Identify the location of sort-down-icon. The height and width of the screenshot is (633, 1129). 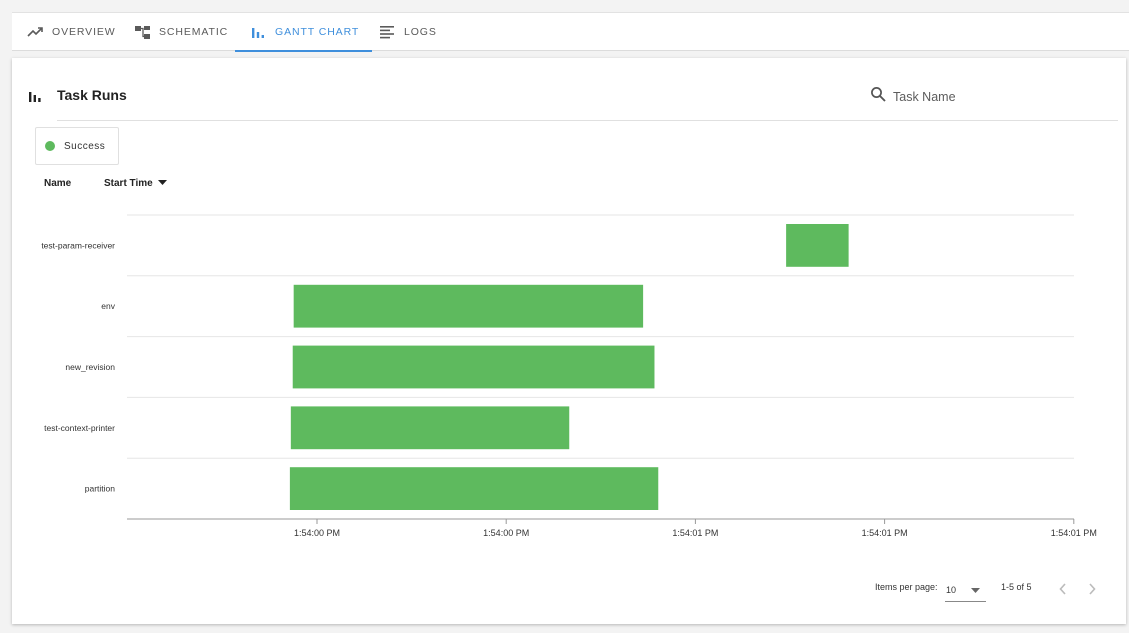
(162, 183).